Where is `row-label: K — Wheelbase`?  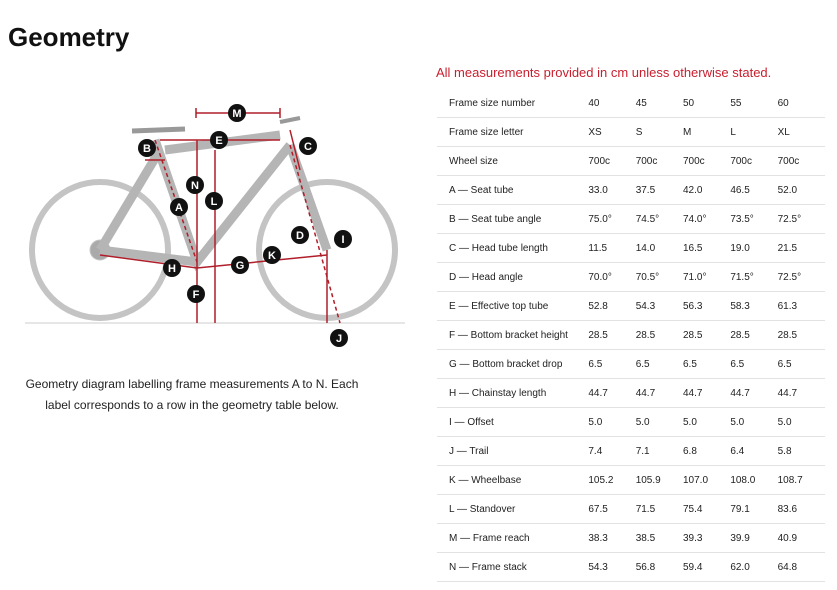 row-label: K — Wheelbase is located at coordinates (513, 480).